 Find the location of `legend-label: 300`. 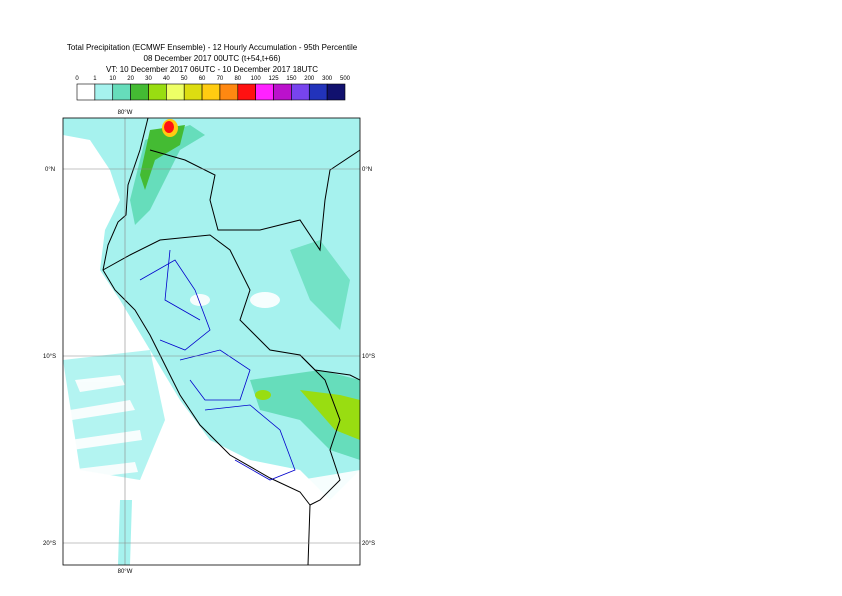

legend-label: 300 is located at coordinates (327, 79).